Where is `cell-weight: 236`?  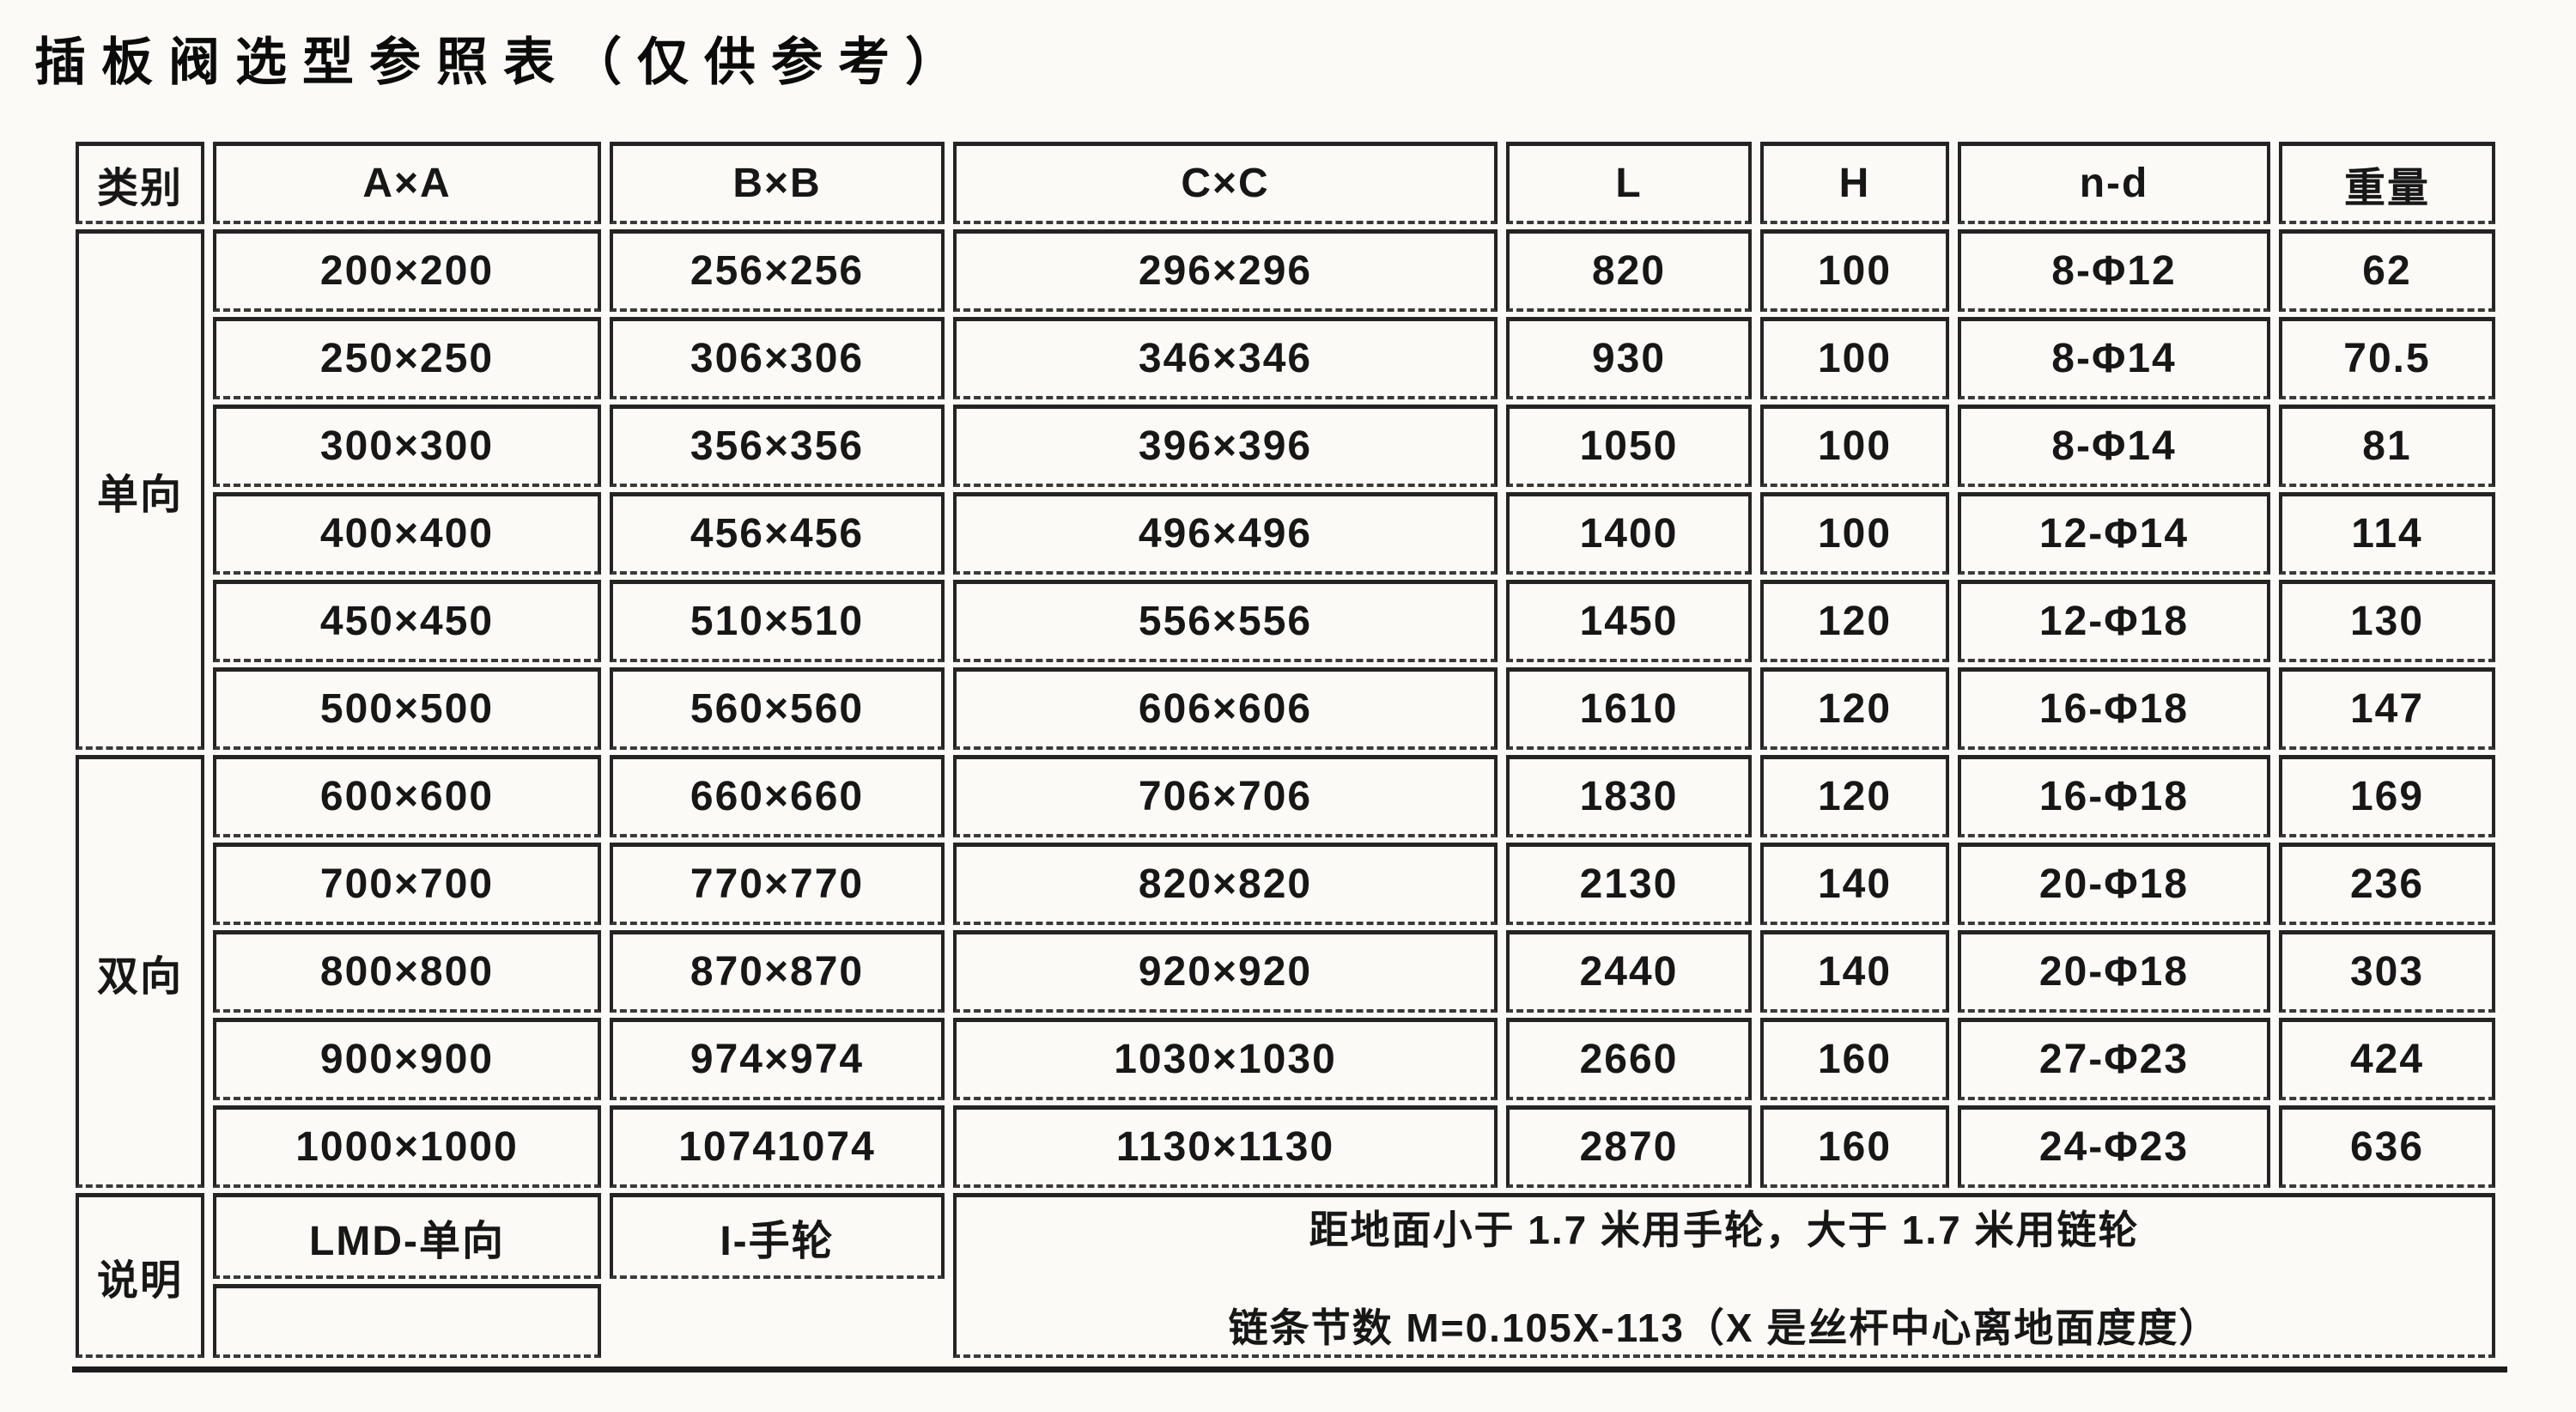
cell-weight: 236 is located at coordinates (2387, 884).